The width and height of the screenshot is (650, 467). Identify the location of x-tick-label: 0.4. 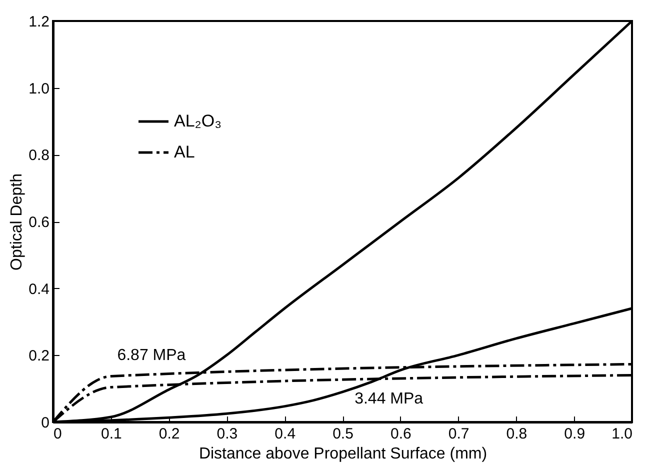
(285, 434).